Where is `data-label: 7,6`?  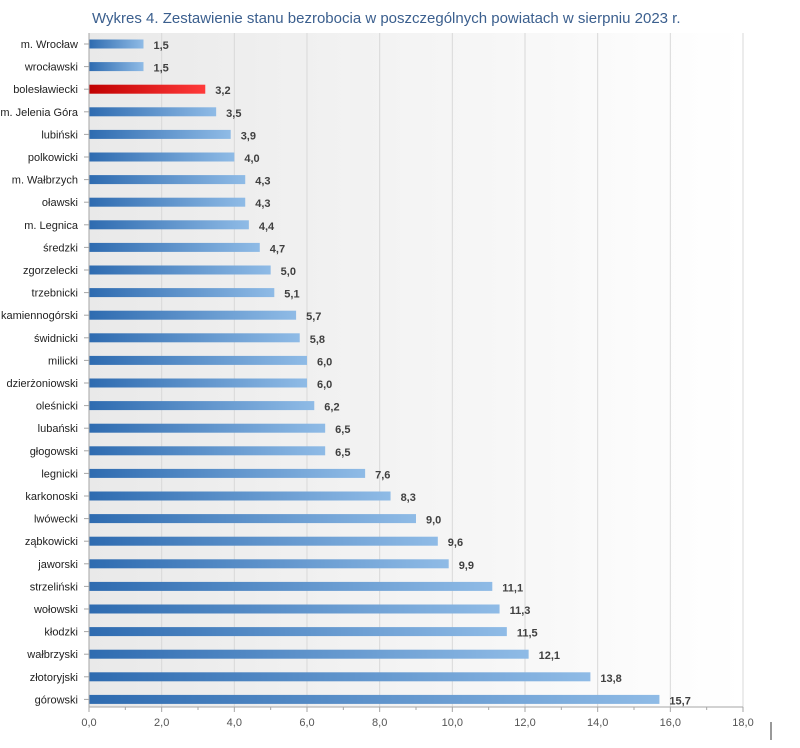 data-label: 7,6 is located at coordinates (382, 475).